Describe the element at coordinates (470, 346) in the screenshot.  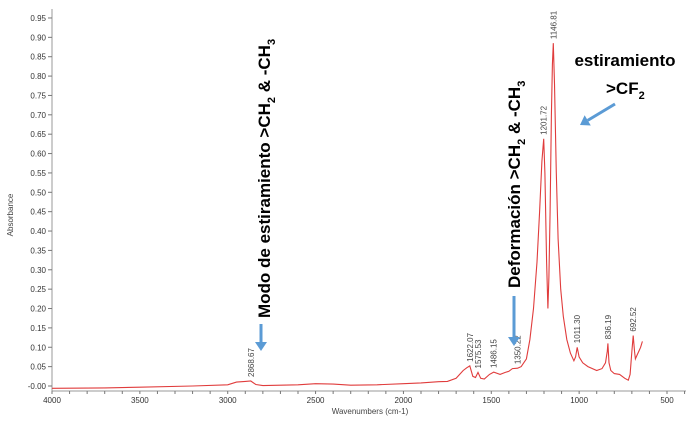
I see `peak-label: 1622.07` at that location.